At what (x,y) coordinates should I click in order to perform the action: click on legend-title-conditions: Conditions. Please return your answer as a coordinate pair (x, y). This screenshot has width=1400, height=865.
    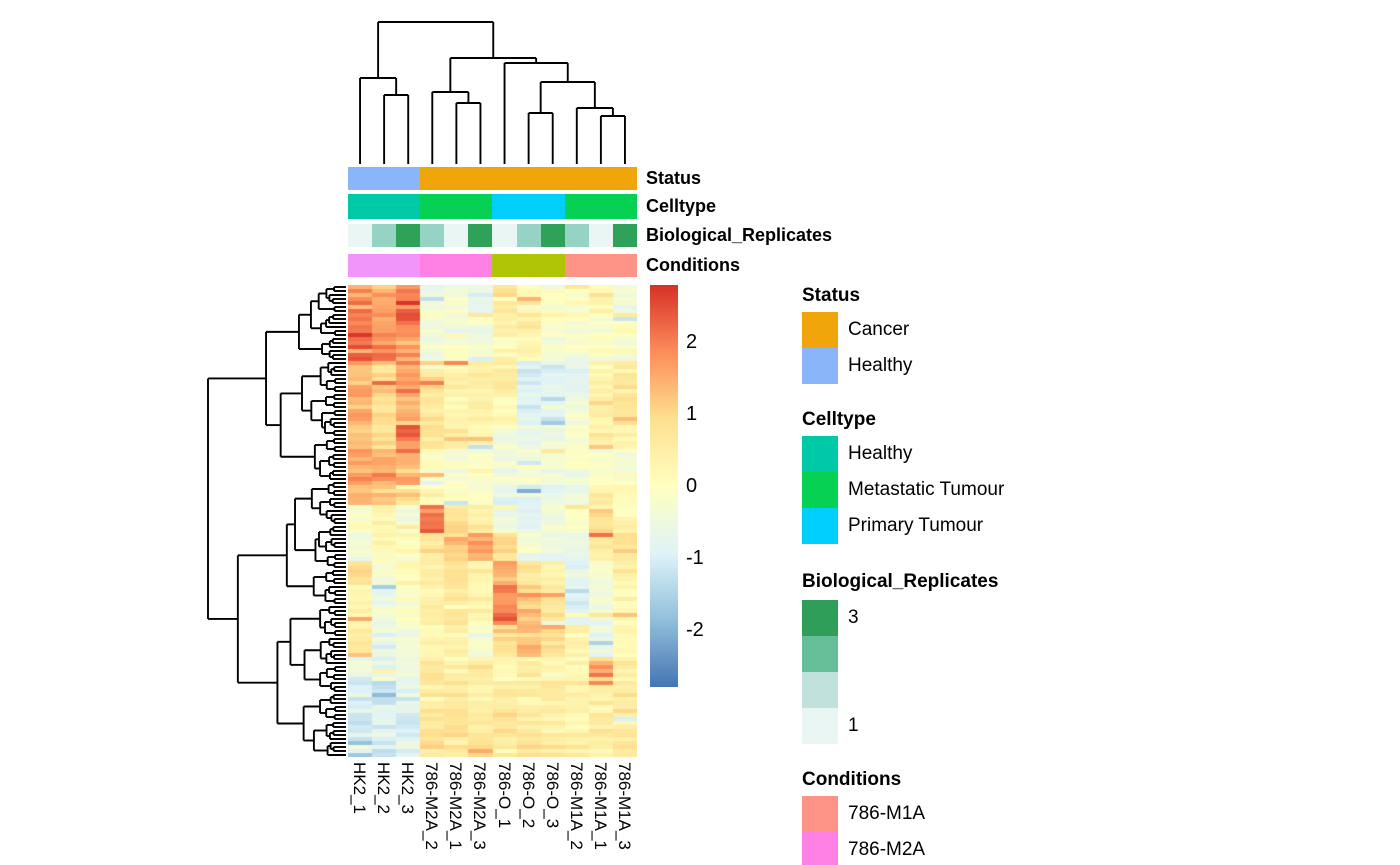
    Looking at the image, I should click on (852, 779).